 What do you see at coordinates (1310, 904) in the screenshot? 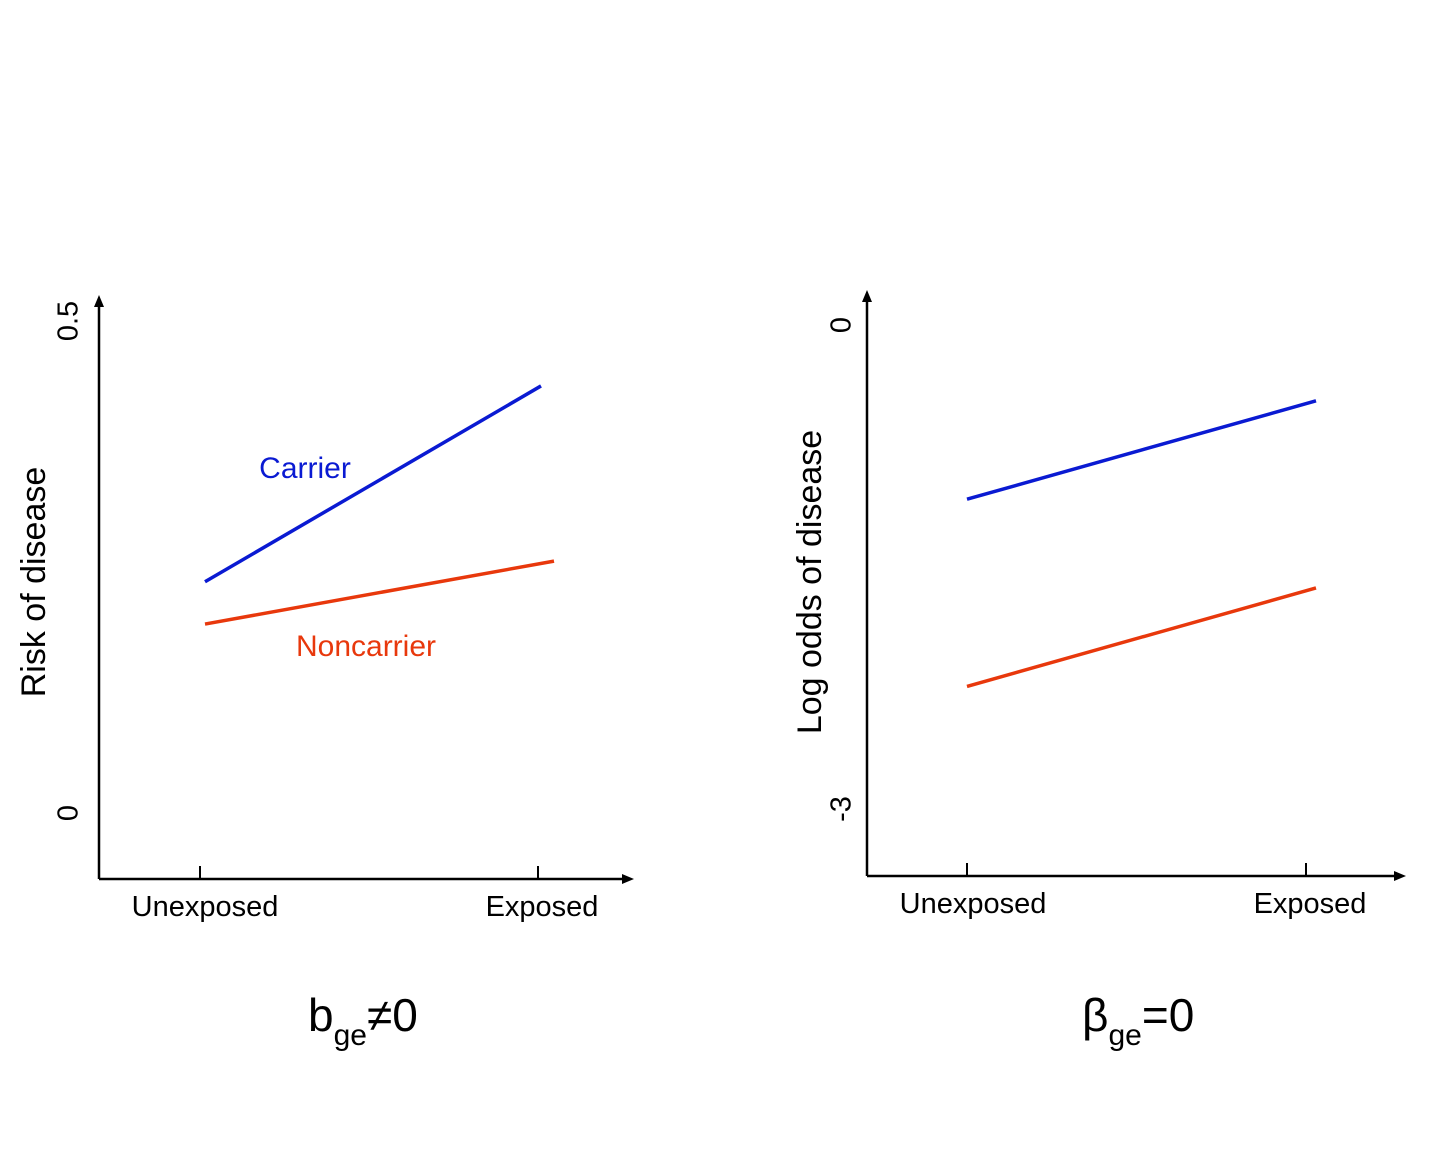
I see `right-x-tick-label: Exposed` at bounding box center [1310, 904].